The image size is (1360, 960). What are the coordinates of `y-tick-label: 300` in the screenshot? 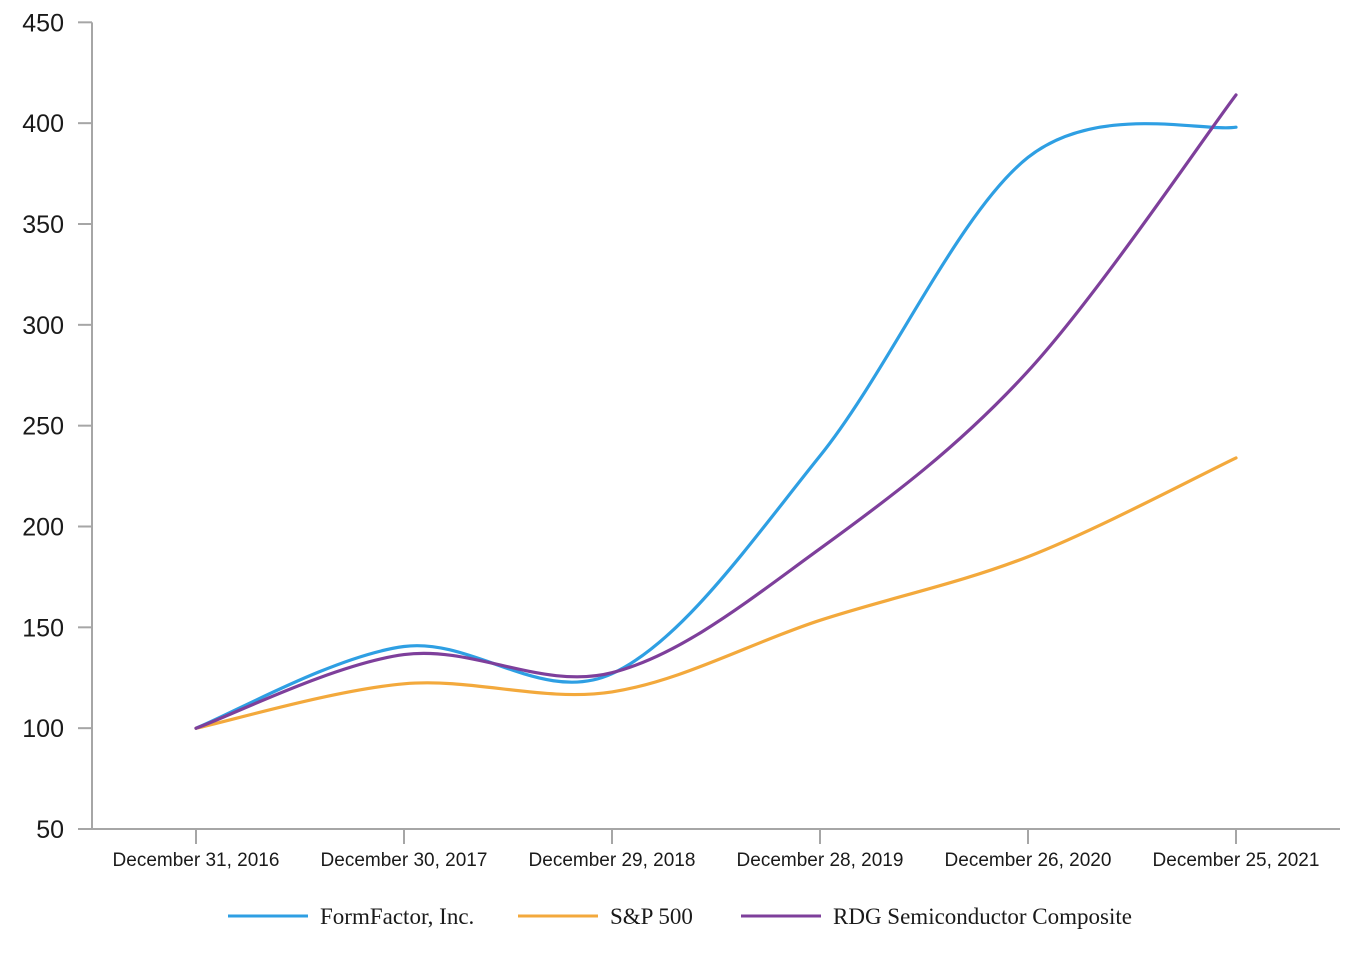 It's located at (43, 326).